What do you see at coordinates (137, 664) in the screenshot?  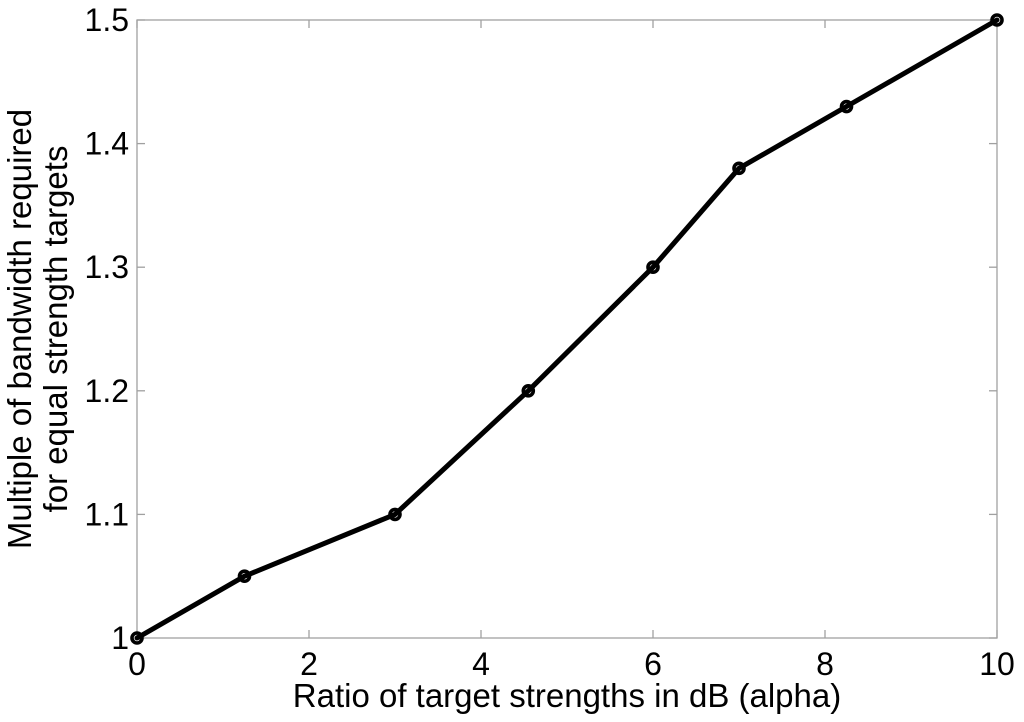 I see `x-tick-label: 0` at bounding box center [137, 664].